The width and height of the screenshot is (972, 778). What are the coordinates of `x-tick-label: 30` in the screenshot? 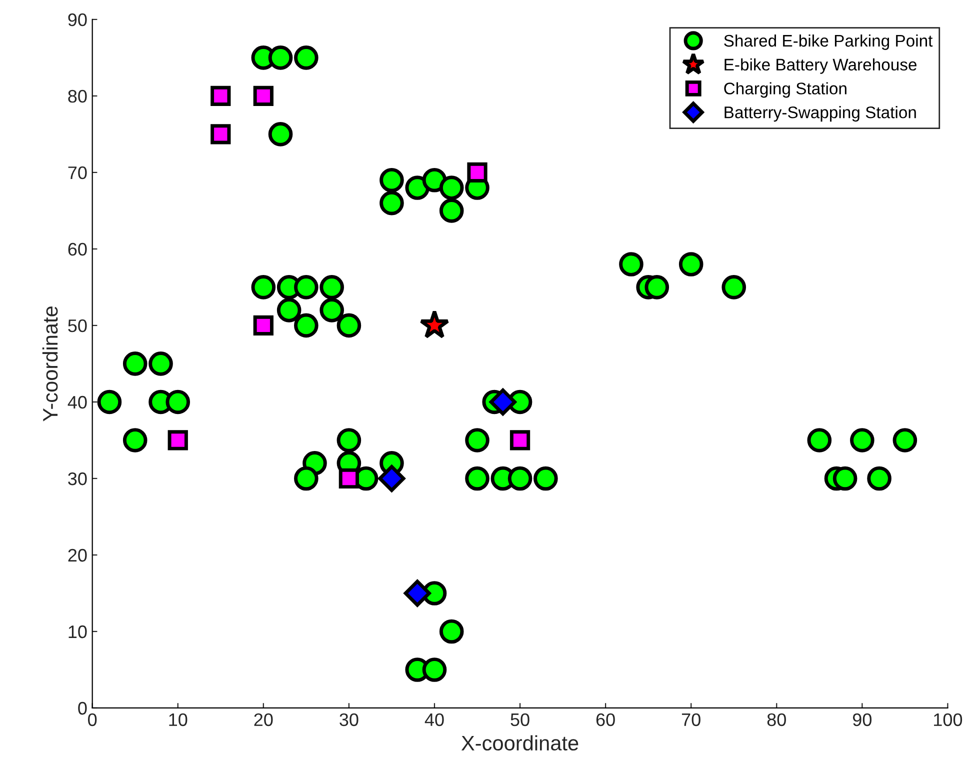 It's located at (349, 719).